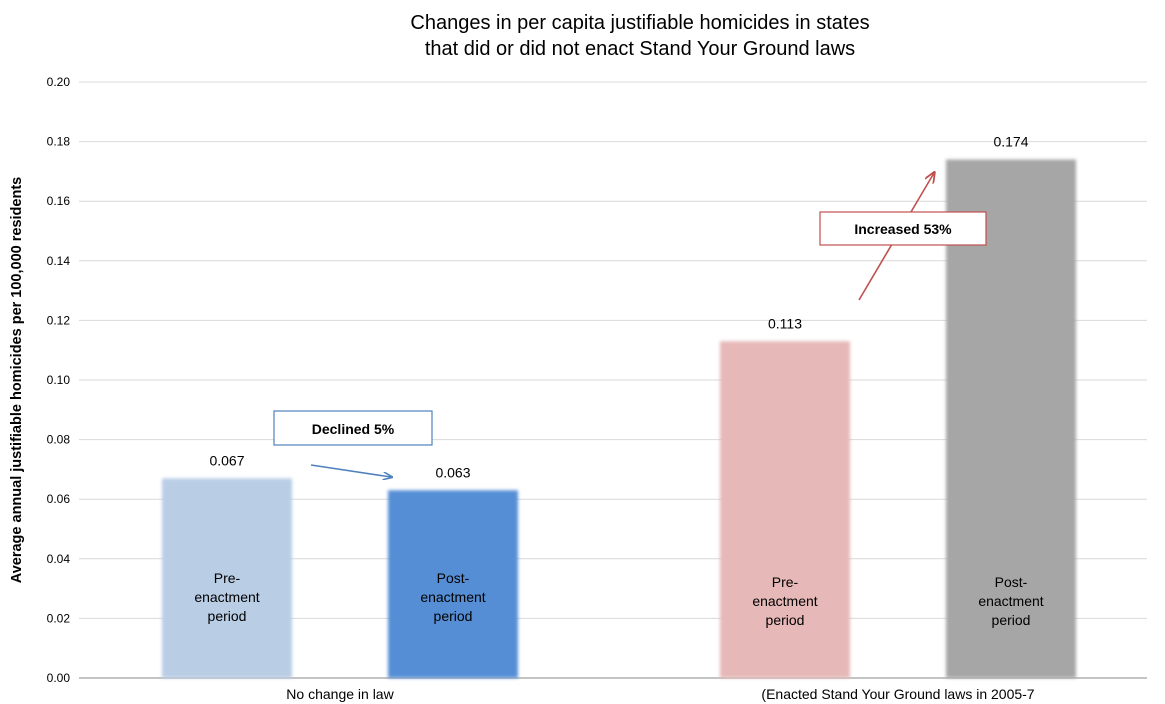 This screenshot has height=704, width=1165. What do you see at coordinates (785, 323) in the screenshot?
I see `bar-value-label: 0.113` at bounding box center [785, 323].